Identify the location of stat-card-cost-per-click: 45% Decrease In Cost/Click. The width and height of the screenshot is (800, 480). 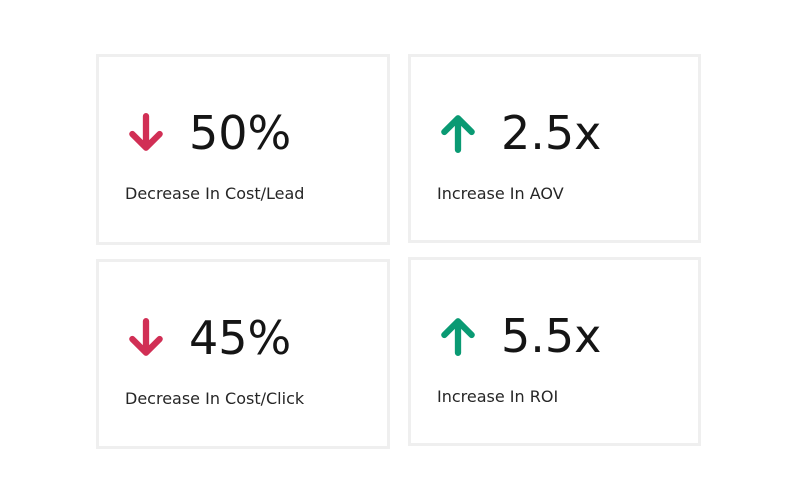
(243, 354).